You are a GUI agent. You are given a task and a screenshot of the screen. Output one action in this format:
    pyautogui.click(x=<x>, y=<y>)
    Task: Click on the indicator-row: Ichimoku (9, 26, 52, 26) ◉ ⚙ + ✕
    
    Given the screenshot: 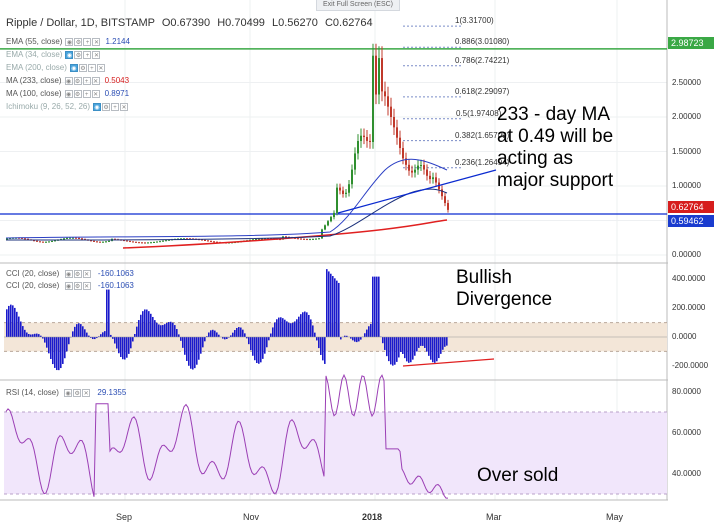 What is the action you would take?
    pyautogui.click(x=69, y=106)
    